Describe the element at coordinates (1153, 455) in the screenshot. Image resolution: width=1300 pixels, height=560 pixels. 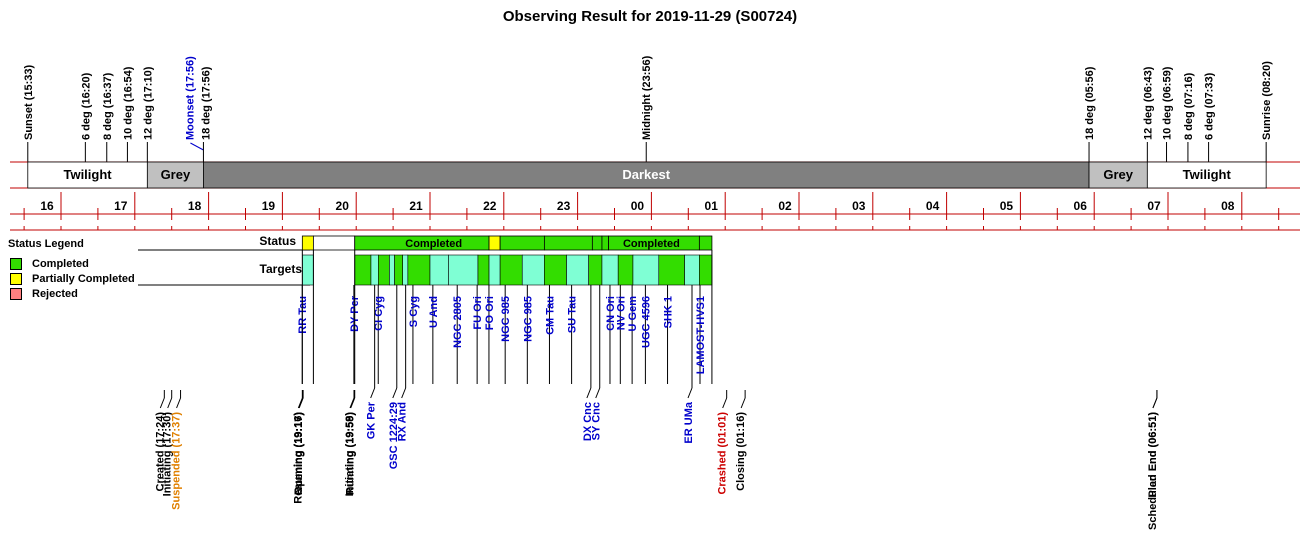
I see `bottom-event-label: Plan End (06:51)` at that location.